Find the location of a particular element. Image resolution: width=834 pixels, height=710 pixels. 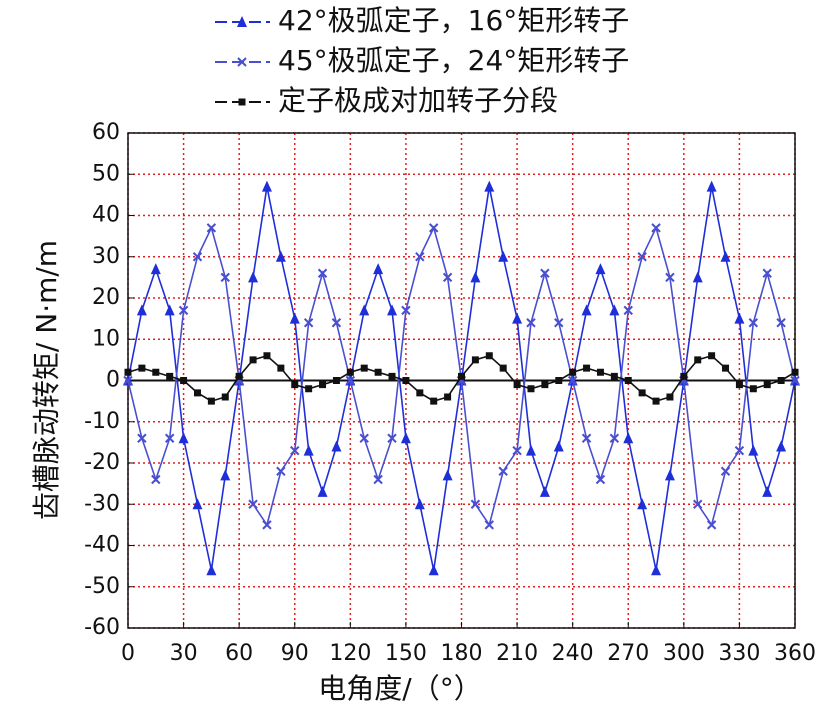

x-tick-label: 60 is located at coordinates (239, 653).